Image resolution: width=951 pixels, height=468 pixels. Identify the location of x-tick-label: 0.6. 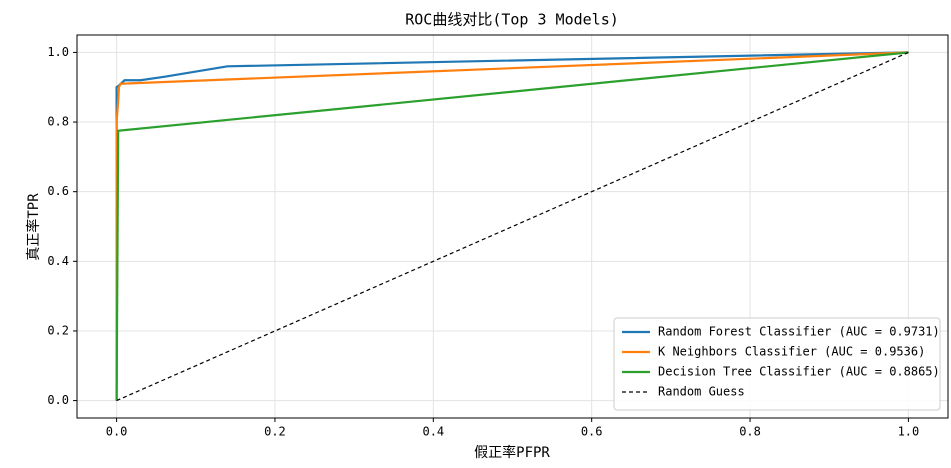
(592, 432).